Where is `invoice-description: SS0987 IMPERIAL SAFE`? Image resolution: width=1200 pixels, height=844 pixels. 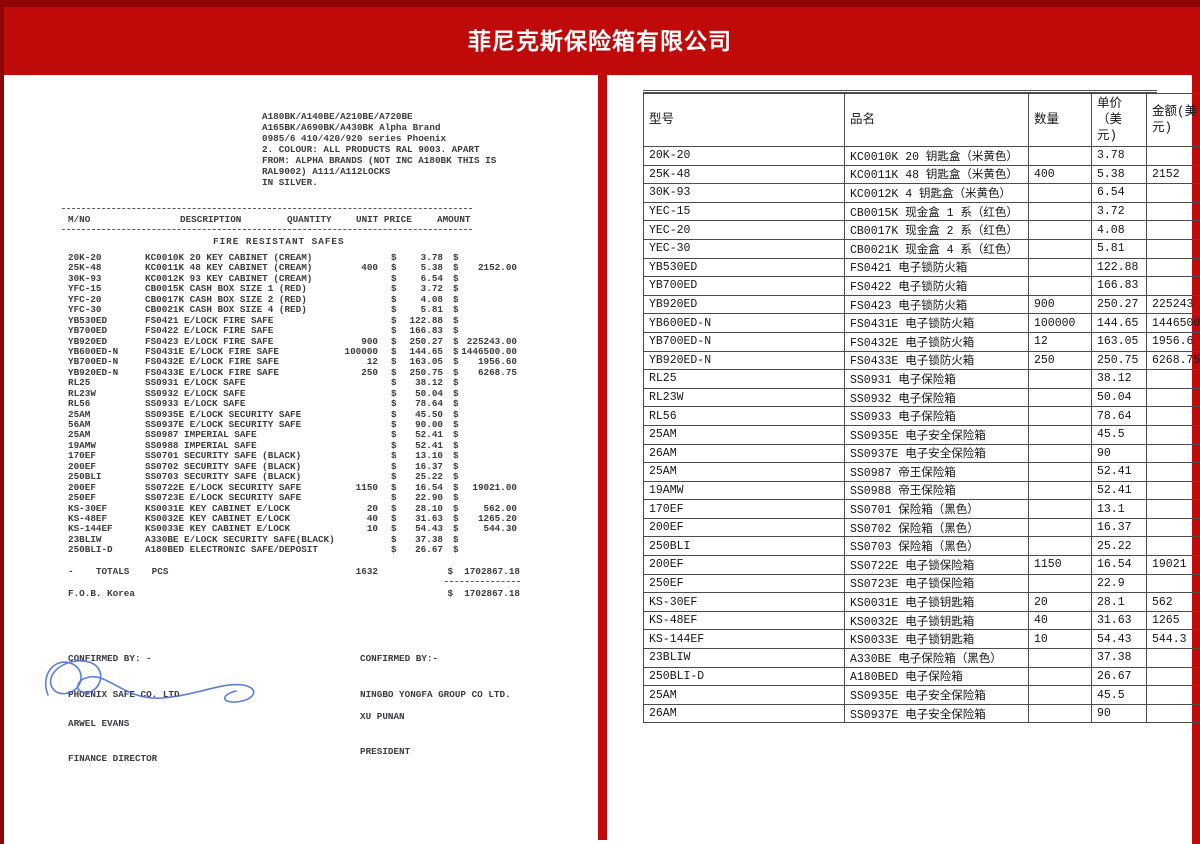 invoice-description: SS0987 IMPERIAL SAFE is located at coordinates (201, 435).